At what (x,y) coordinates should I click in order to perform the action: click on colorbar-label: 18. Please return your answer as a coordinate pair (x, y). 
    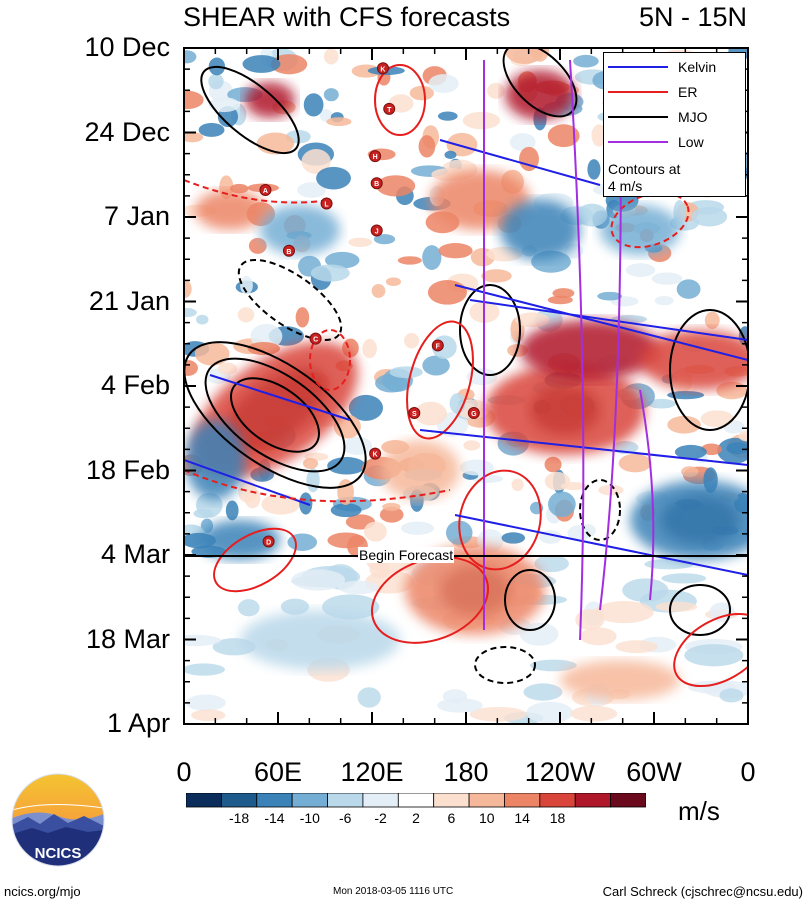
    Looking at the image, I should click on (557, 818).